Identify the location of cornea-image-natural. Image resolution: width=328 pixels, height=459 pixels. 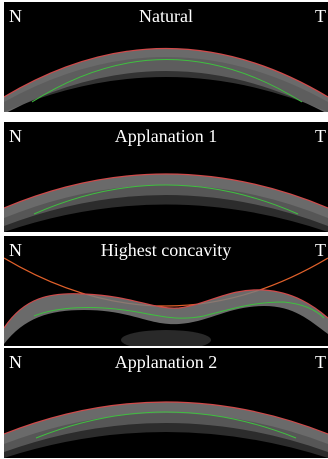
(166, 80).